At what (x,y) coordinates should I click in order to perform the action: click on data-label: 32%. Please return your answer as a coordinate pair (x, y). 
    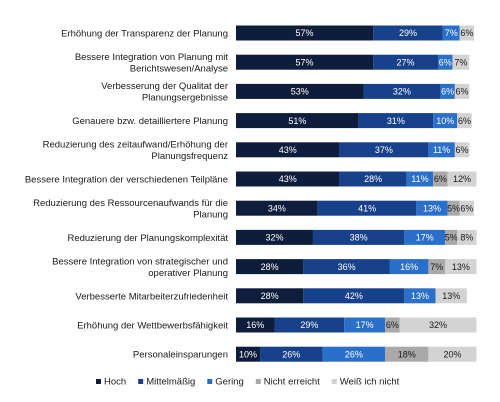
    Looking at the image, I should click on (274, 238).